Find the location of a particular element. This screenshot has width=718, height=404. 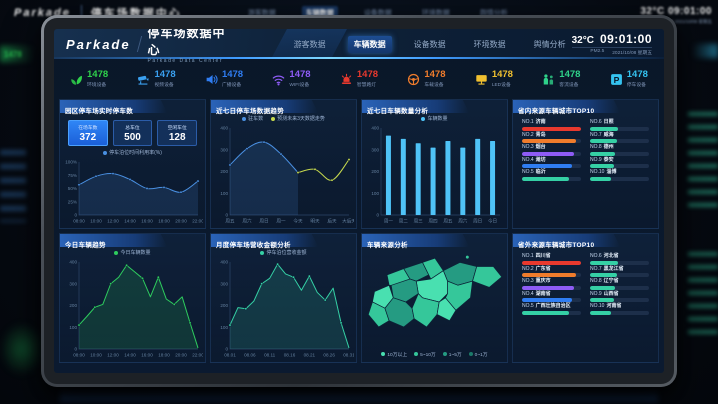

nav-item-车辆数据: 车辆数据 is located at coordinates (369, 44).